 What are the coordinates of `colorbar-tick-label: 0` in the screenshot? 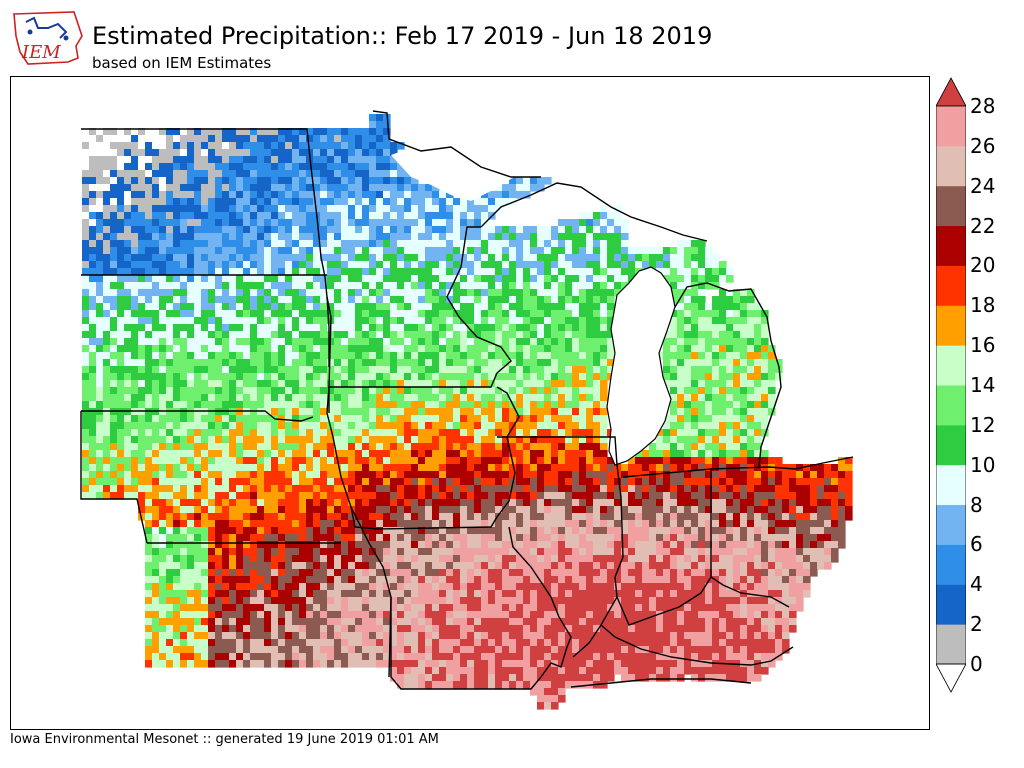 It's located at (976, 664).